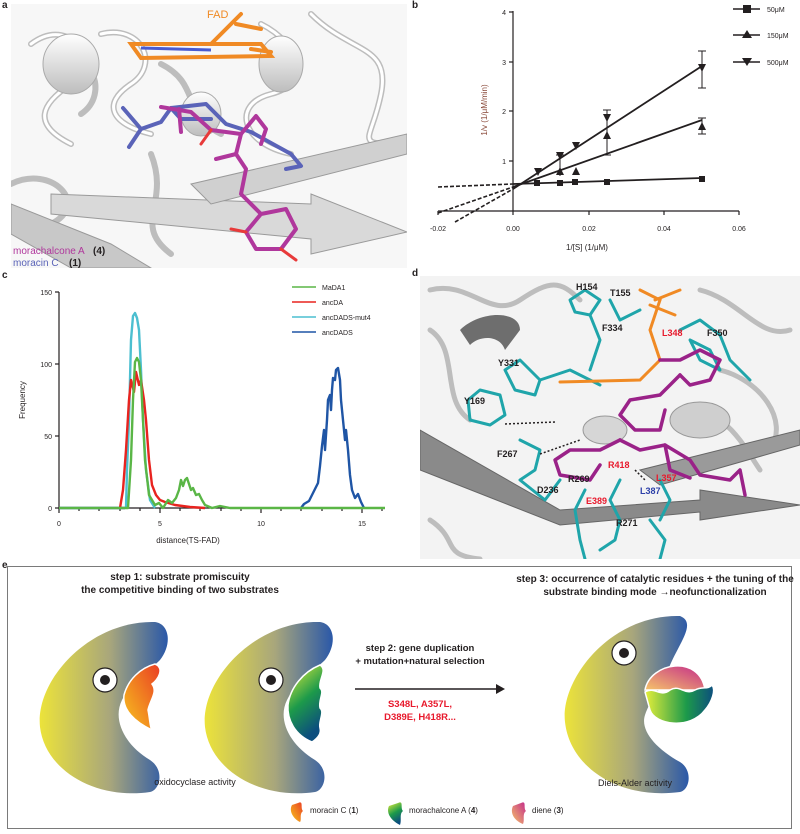 This screenshot has height=834, width=800. Describe the element at coordinates (589, 229) in the screenshot. I see `chart-b-xtick: 0.02` at that location.